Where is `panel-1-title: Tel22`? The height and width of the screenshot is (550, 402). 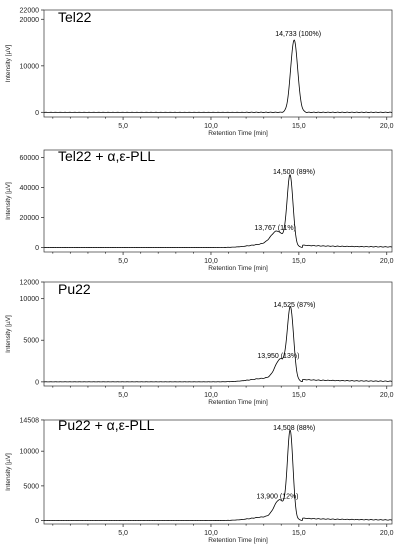
panel-1-title: Tel22 is located at coordinates (75, 17).